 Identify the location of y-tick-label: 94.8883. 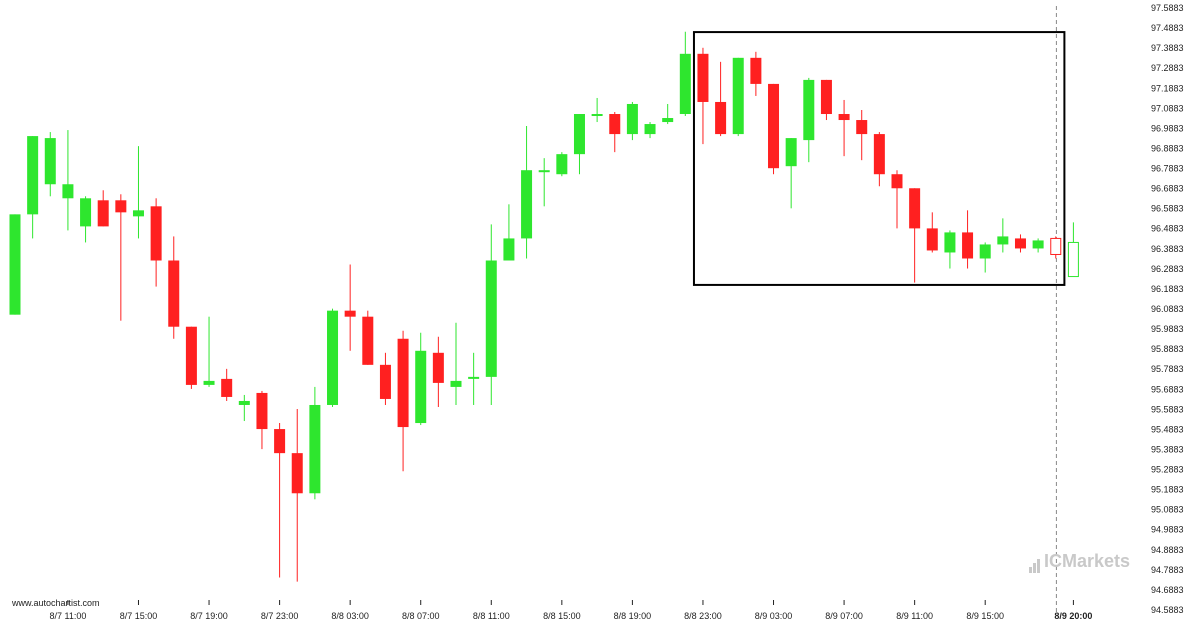
(1167, 550).